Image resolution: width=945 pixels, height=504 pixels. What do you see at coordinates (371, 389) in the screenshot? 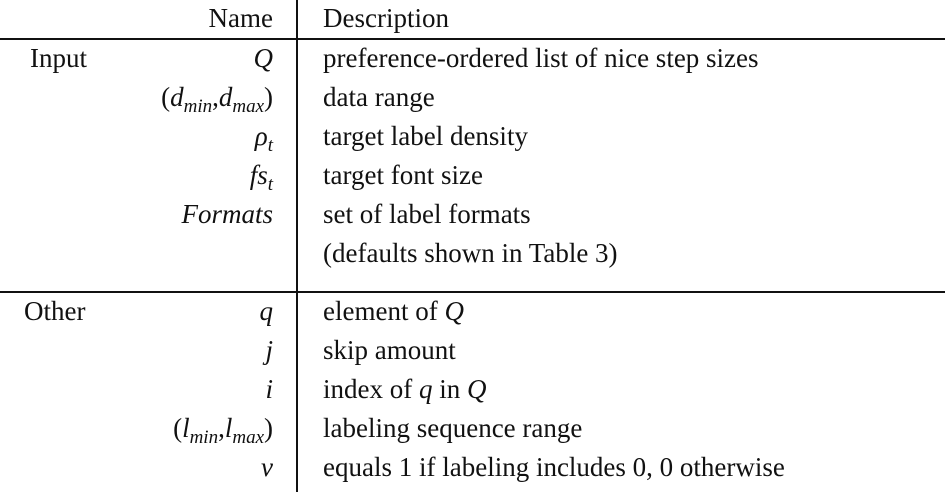
I see `description-text: index of` at bounding box center [371, 389].